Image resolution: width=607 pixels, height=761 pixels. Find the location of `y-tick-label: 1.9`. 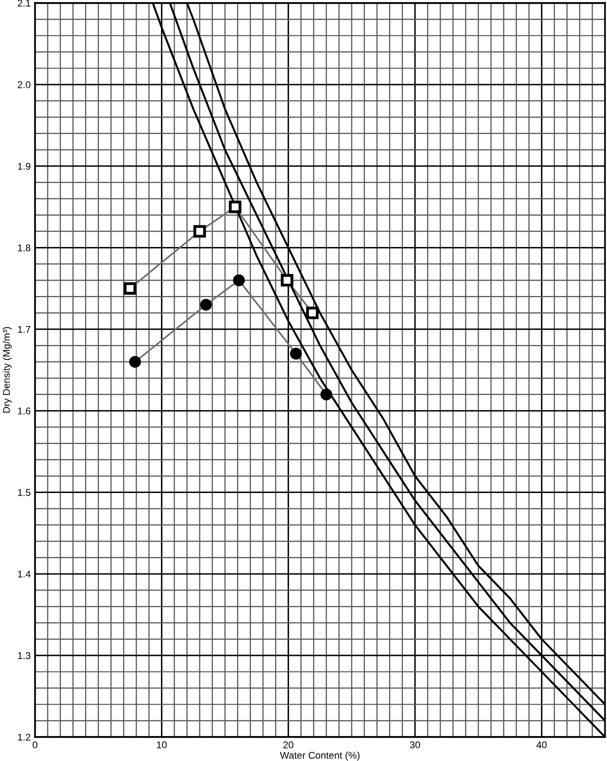

y-tick-label: 1.9 is located at coordinates (24, 166).